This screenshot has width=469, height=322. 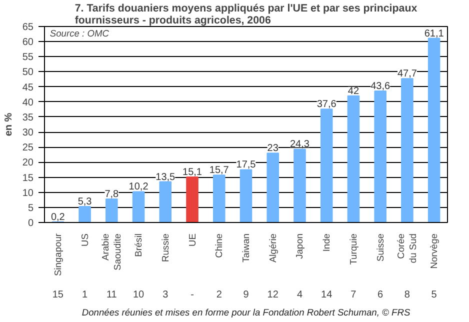 I want to click on y-tick-label: 5, so click(x=31, y=208).